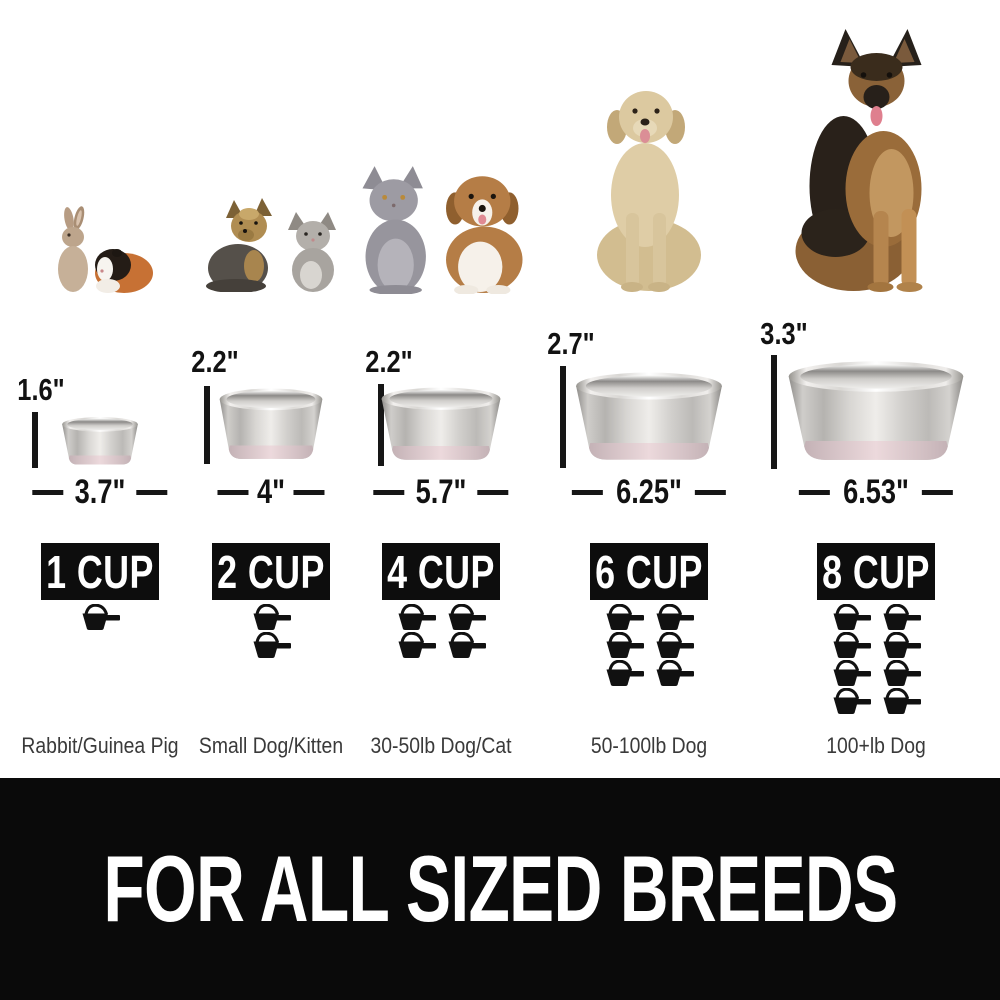  I want to click on bowl-width-measurement: 6.25", so click(649, 492).